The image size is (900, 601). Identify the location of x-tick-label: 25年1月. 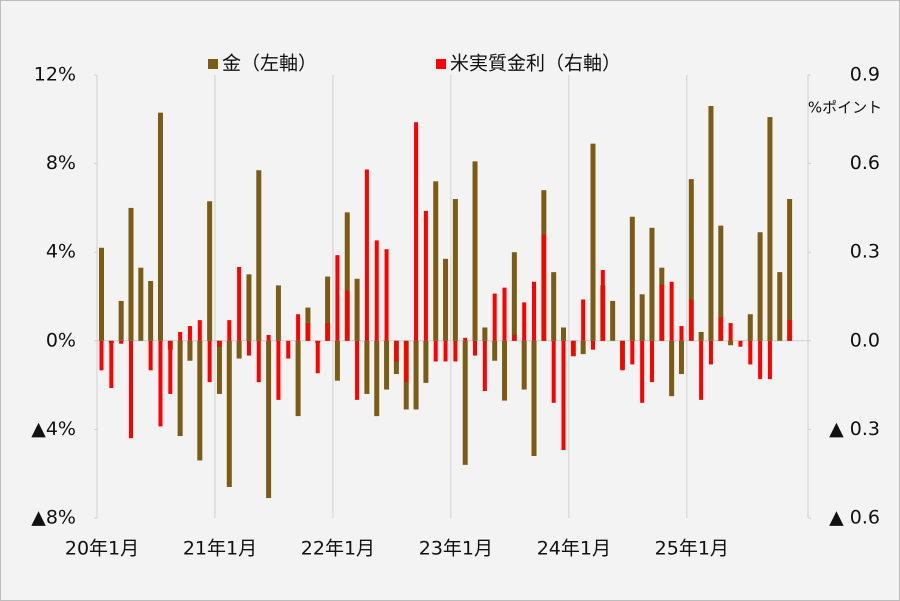
(692, 549).